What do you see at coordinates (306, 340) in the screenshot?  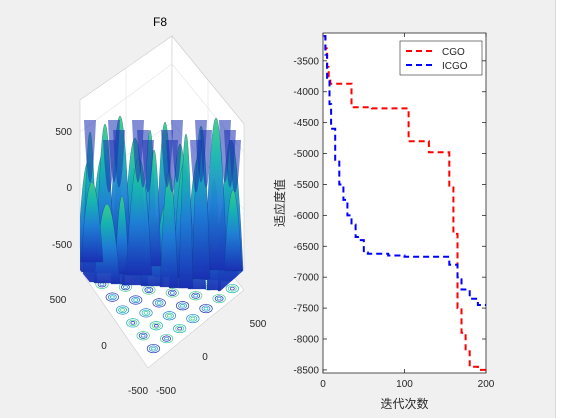 I see `y-tick-label: -8000` at bounding box center [306, 340].